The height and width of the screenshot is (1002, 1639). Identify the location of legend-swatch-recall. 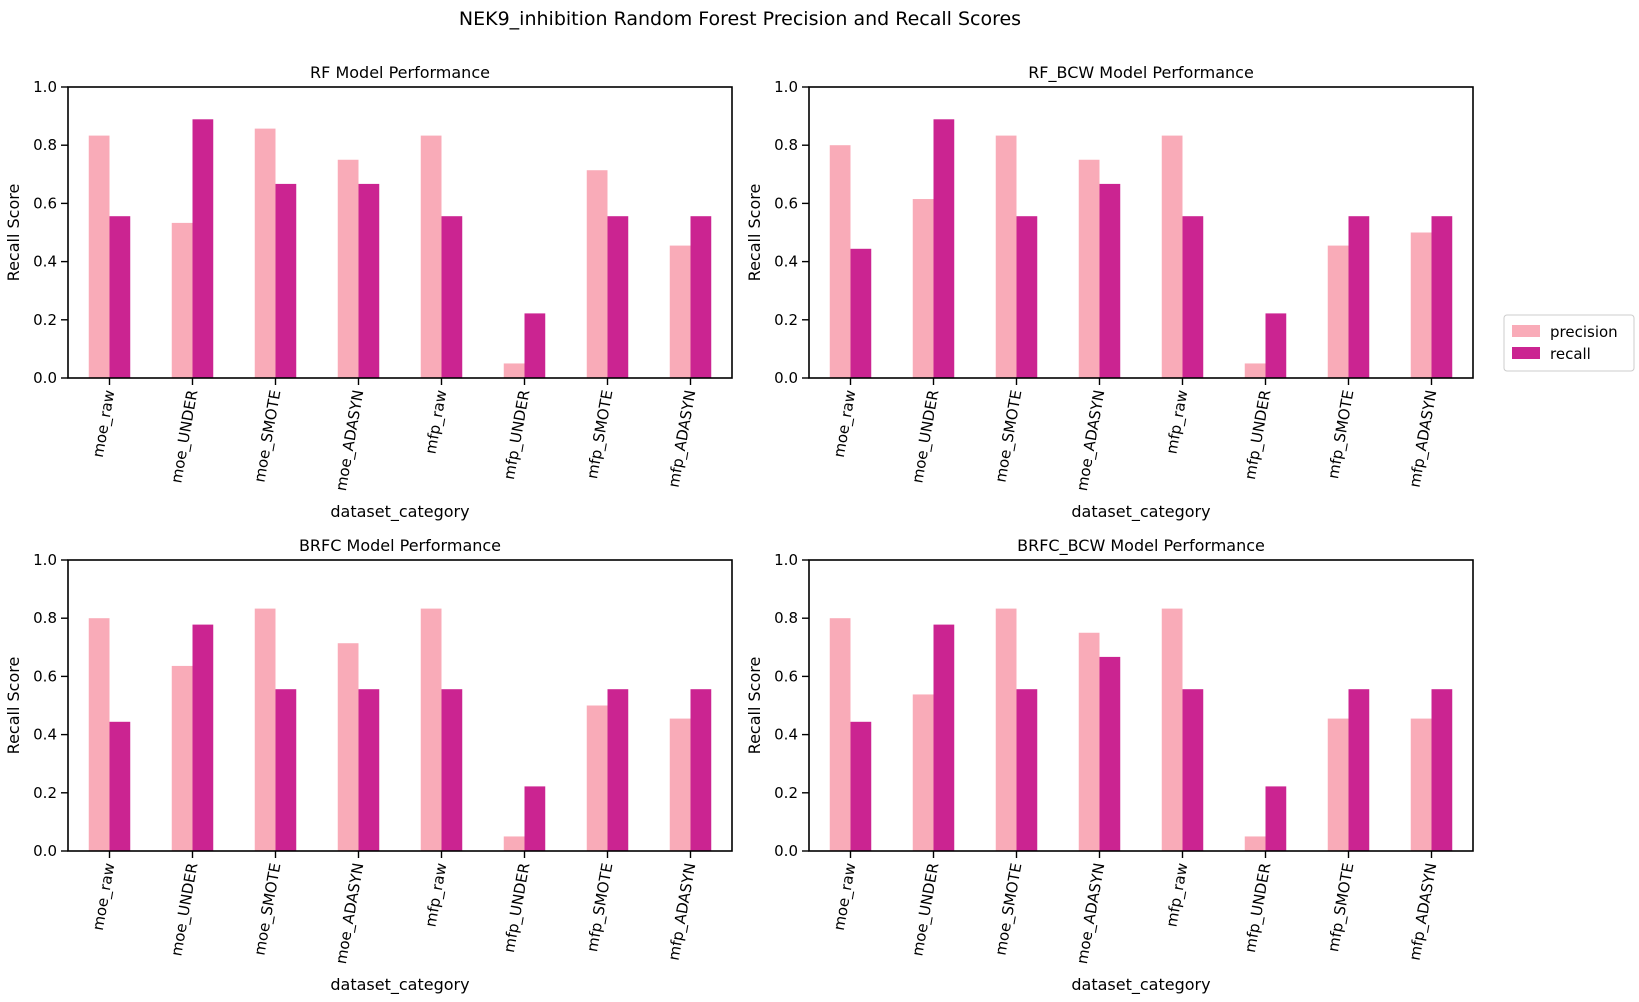
(1526, 353).